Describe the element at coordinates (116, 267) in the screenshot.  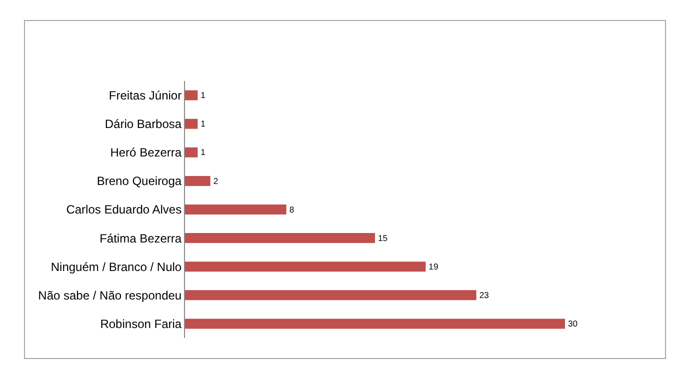
I see `y-tick-label: Ninguém / Branco / Nulo` at that location.